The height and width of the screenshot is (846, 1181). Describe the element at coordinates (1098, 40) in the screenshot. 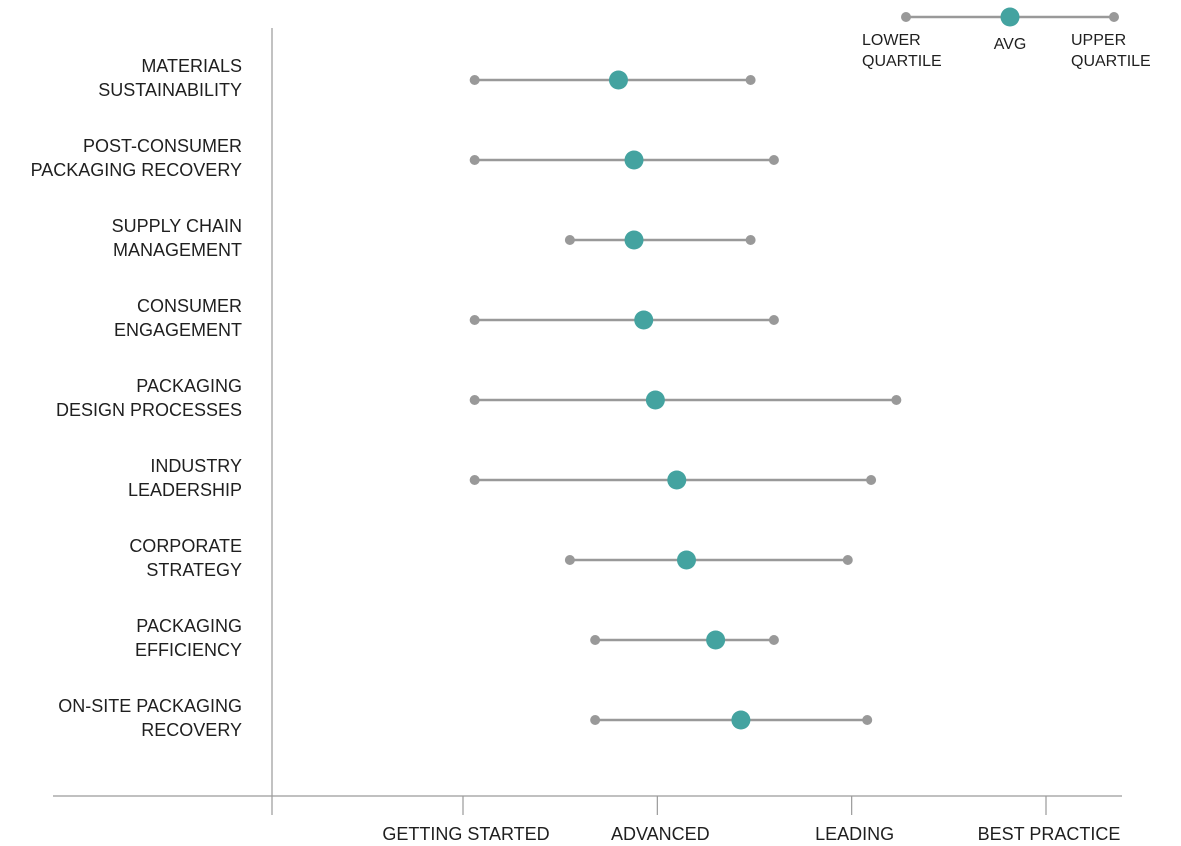

I see `legend-label-line: UPPER` at that location.